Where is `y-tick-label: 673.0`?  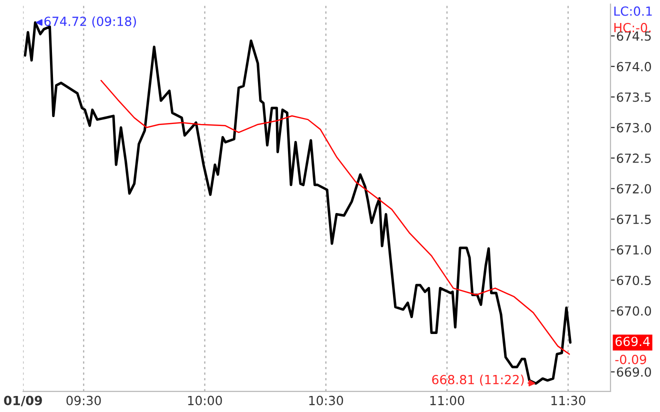
y-tick-label: 673.0 is located at coordinates (634, 127).